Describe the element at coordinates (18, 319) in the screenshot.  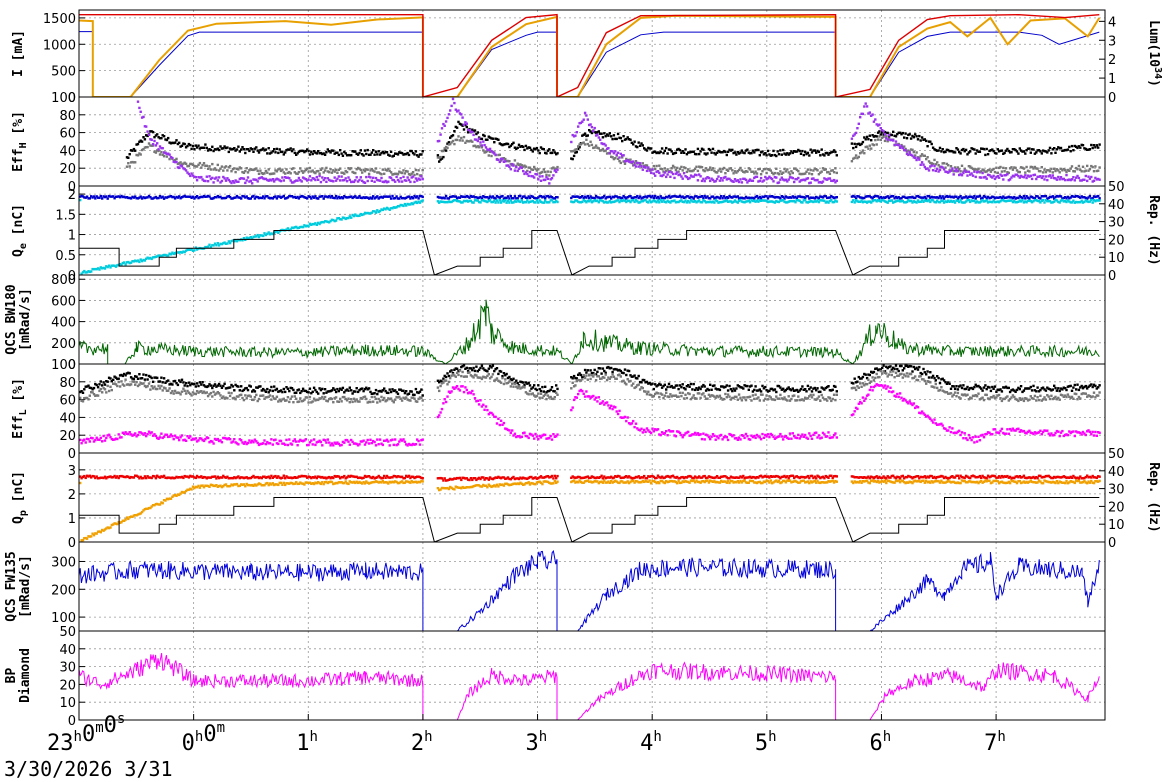
I see `y-axis-label: QCS BW180[mRad/s]` at that location.